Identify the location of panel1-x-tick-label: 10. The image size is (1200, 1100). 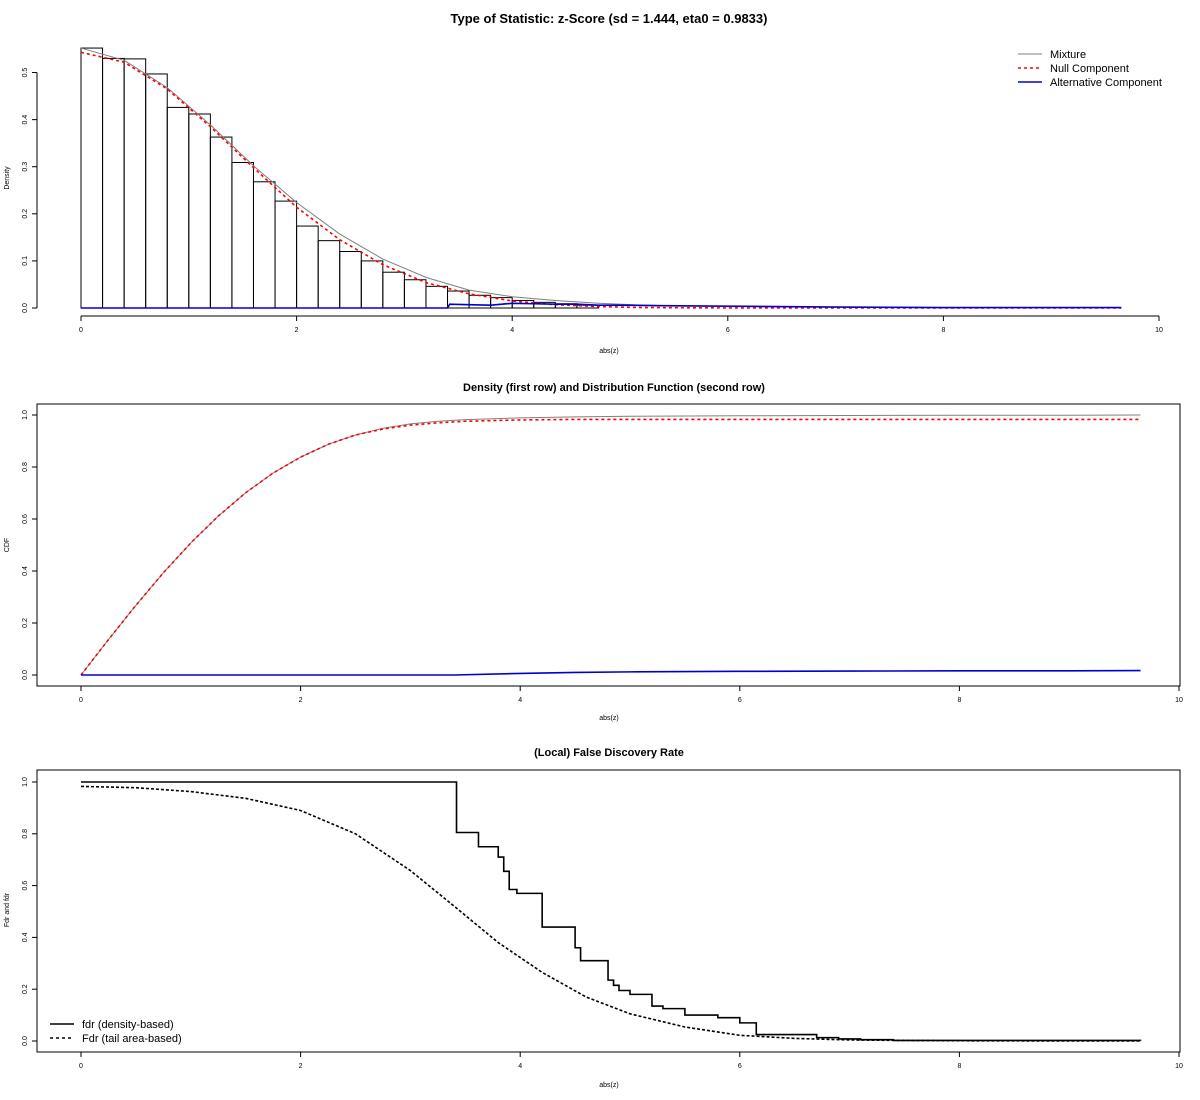
(1159, 330).